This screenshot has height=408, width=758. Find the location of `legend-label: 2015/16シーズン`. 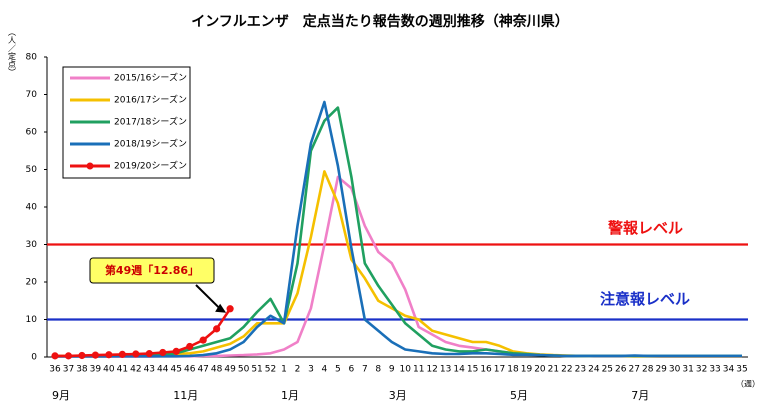

legend-label: 2015/16シーズン is located at coordinates (150, 78).